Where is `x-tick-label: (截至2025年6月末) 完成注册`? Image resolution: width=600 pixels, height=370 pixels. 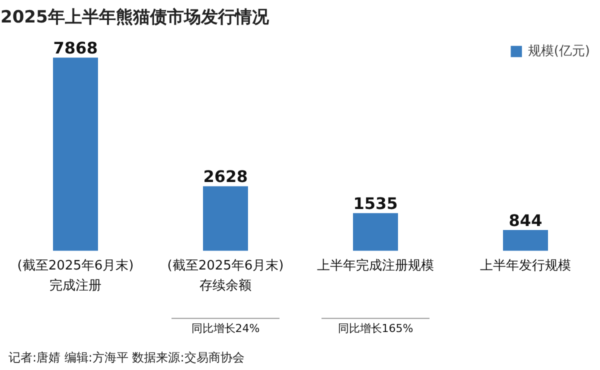 x-tick-label: (截至2025年6月末) 完成注册 is located at coordinates (75, 276).